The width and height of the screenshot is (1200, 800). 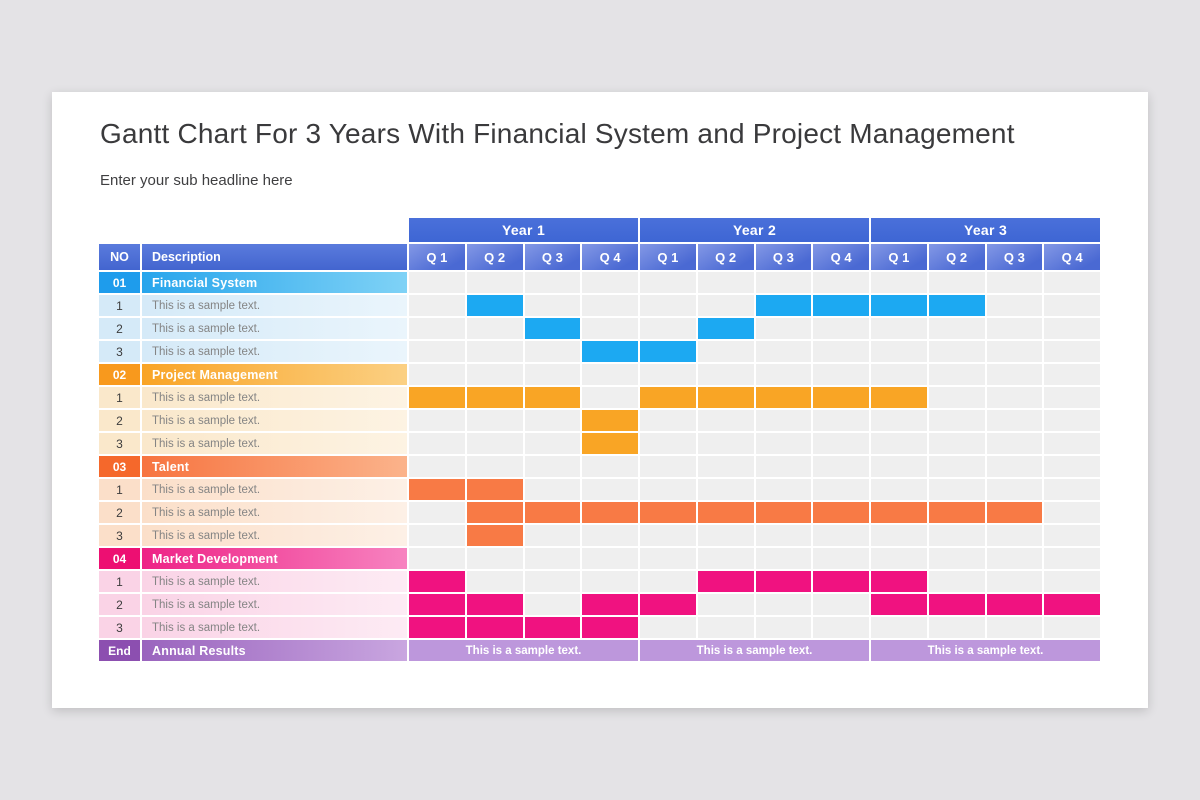 What do you see at coordinates (668, 257) in the screenshot?
I see `quarter-cell: Q 1` at bounding box center [668, 257].